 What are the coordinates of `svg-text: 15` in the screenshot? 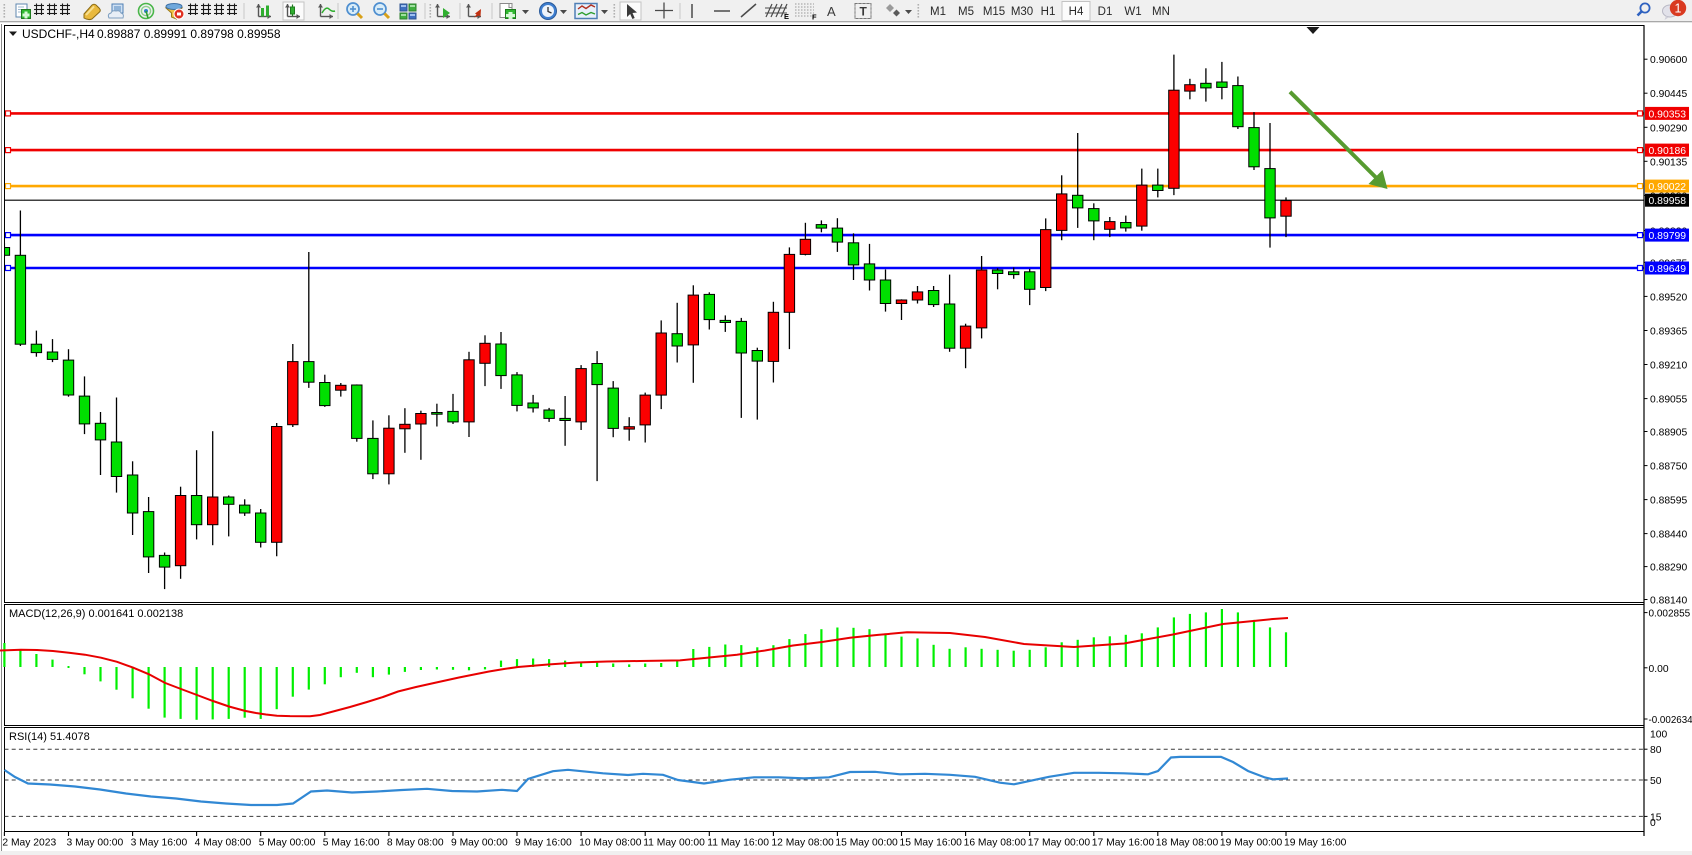 It's located at (1656, 817).